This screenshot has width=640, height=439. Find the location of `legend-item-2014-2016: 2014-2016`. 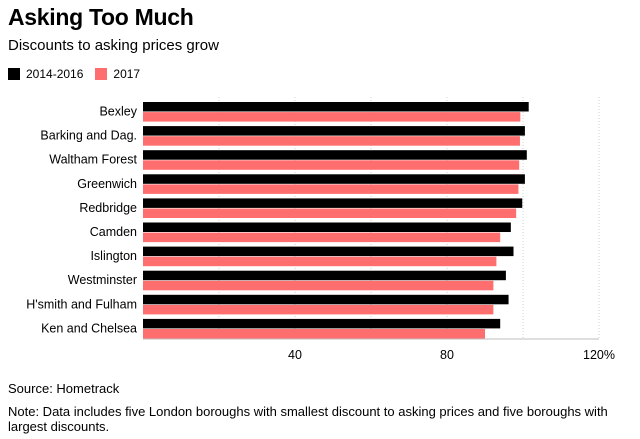

legend-item-2014-2016: 2014-2016 is located at coordinates (45, 74).